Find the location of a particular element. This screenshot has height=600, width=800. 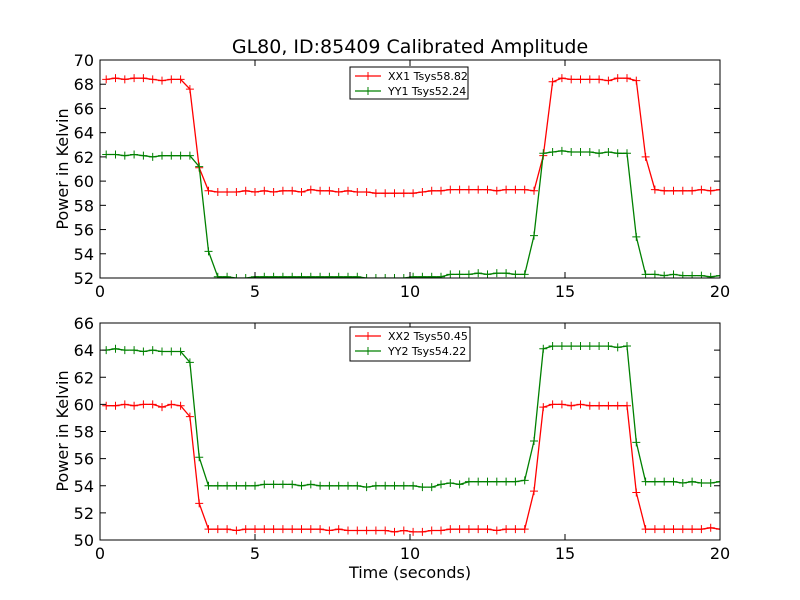

y-tick-label: 64 is located at coordinates (84, 350).